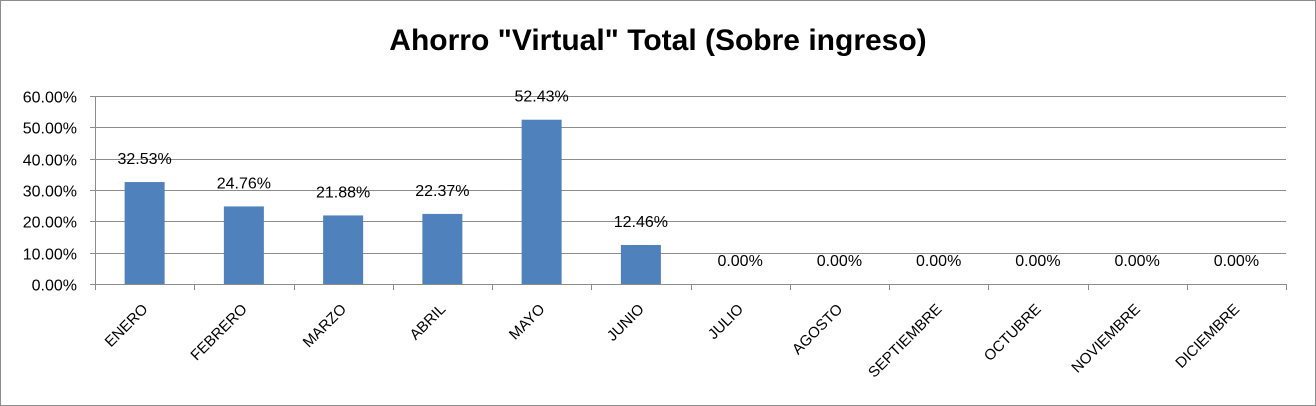 The height and width of the screenshot is (406, 1316). What do you see at coordinates (50, 223) in the screenshot?
I see `y-tick-label: 20.00%` at bounding box center [50, 223].